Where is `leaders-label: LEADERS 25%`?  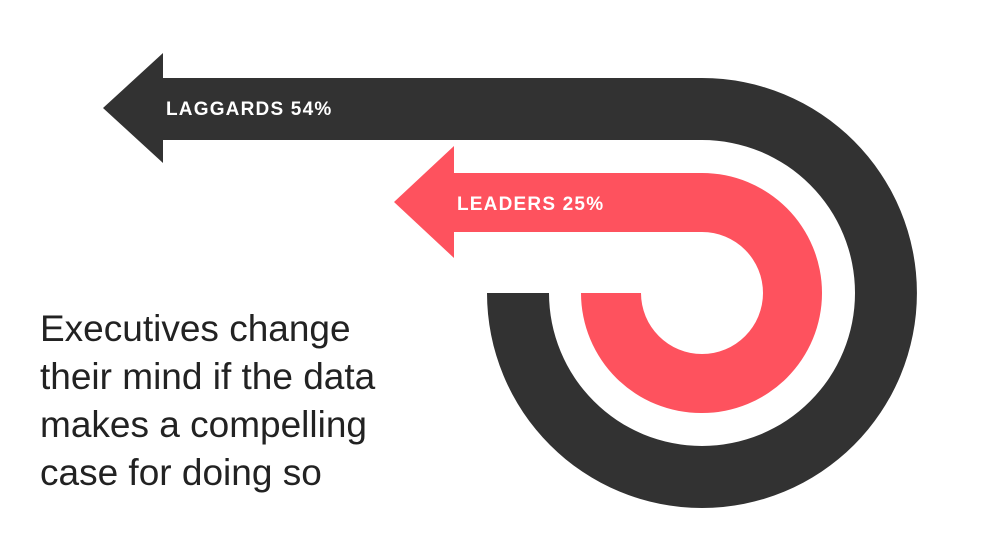
leaders-label: LEADERS 25% is located at coordinates (530, 204).